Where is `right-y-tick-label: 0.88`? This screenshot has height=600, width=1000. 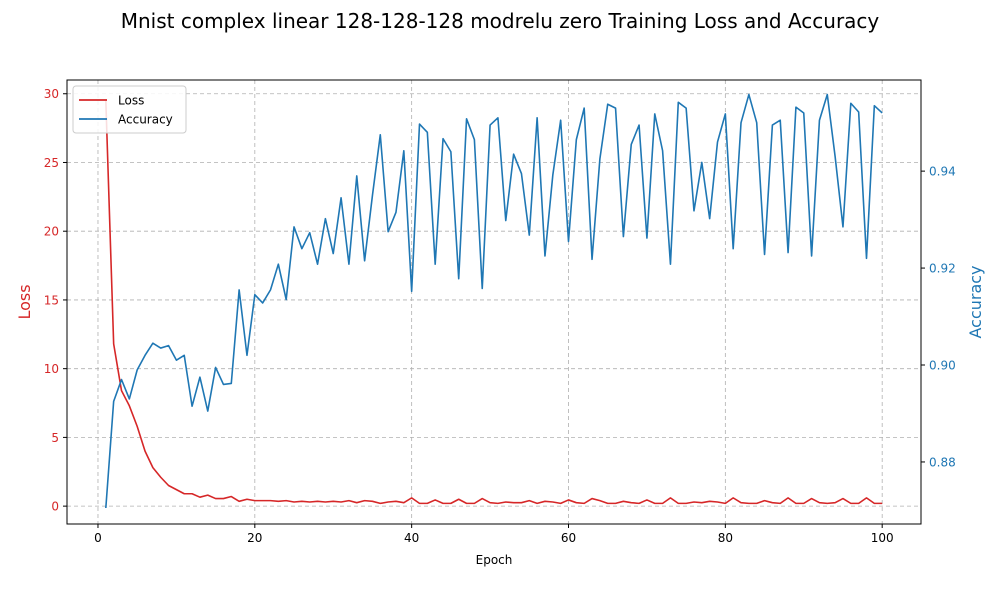
right-y-tick-label: 0.88 is located at coordinates (942, 462).